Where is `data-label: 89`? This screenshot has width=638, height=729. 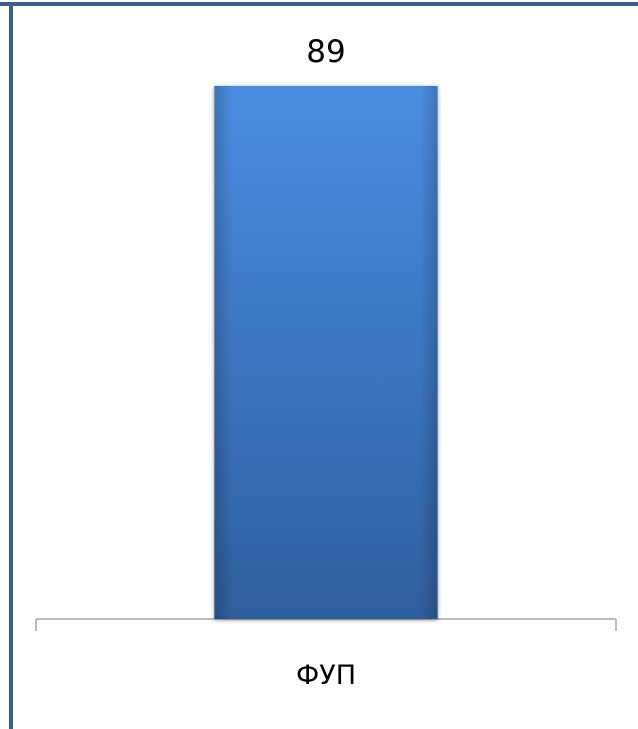
data-label: 89 is located at coordinates (325, 52).